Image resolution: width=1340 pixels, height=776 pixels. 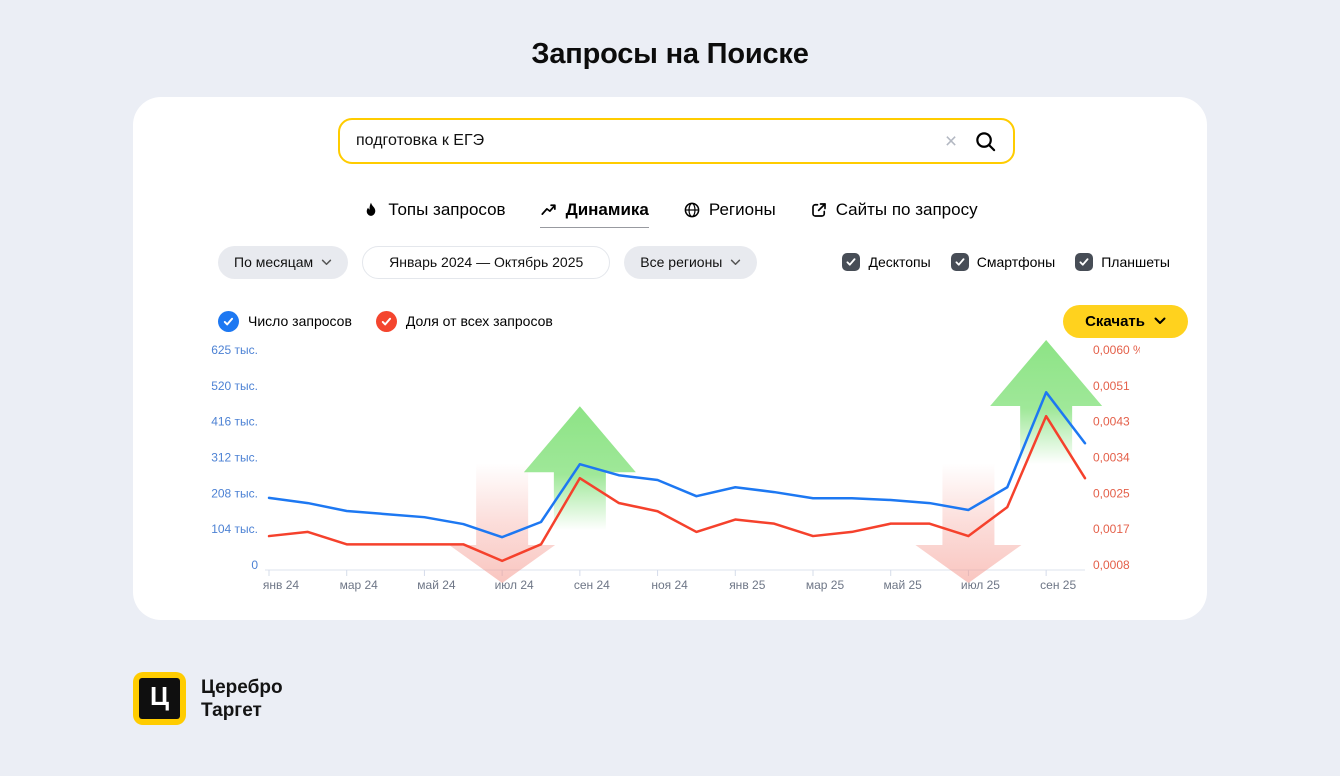 What do you see at coordinates (906, 209) in the screenshot?
I see `tab-label: Сайты по запросу` at bounding box center [906, 209].